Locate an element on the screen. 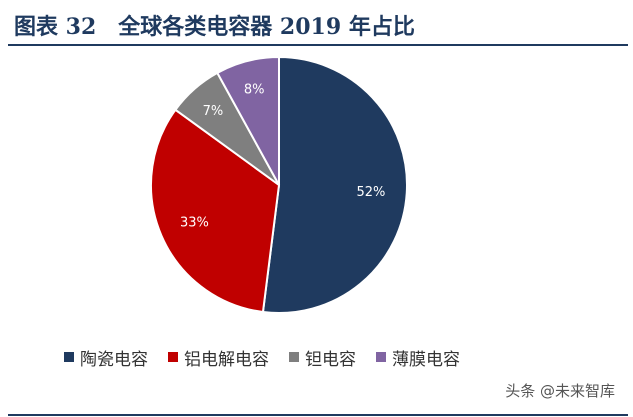 This screenshot has width=633, height=417. legend: 陶瓷电容 铝电解电容 钽电容 薄膜电容 is located at coordinates (262, 357).